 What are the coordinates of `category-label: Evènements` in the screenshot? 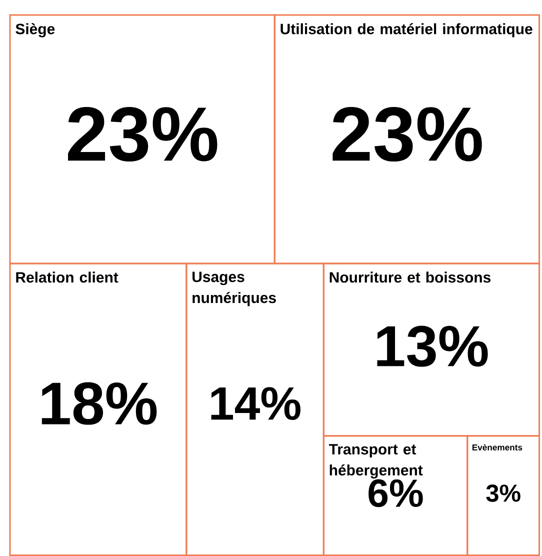 It's located at (497, 447).